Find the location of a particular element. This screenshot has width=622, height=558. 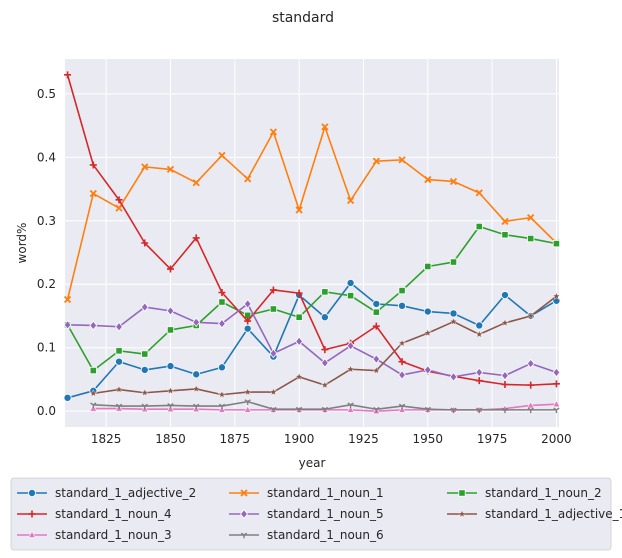

legend-item: standard_1_noun_5 is located at coordinates (306, 514).